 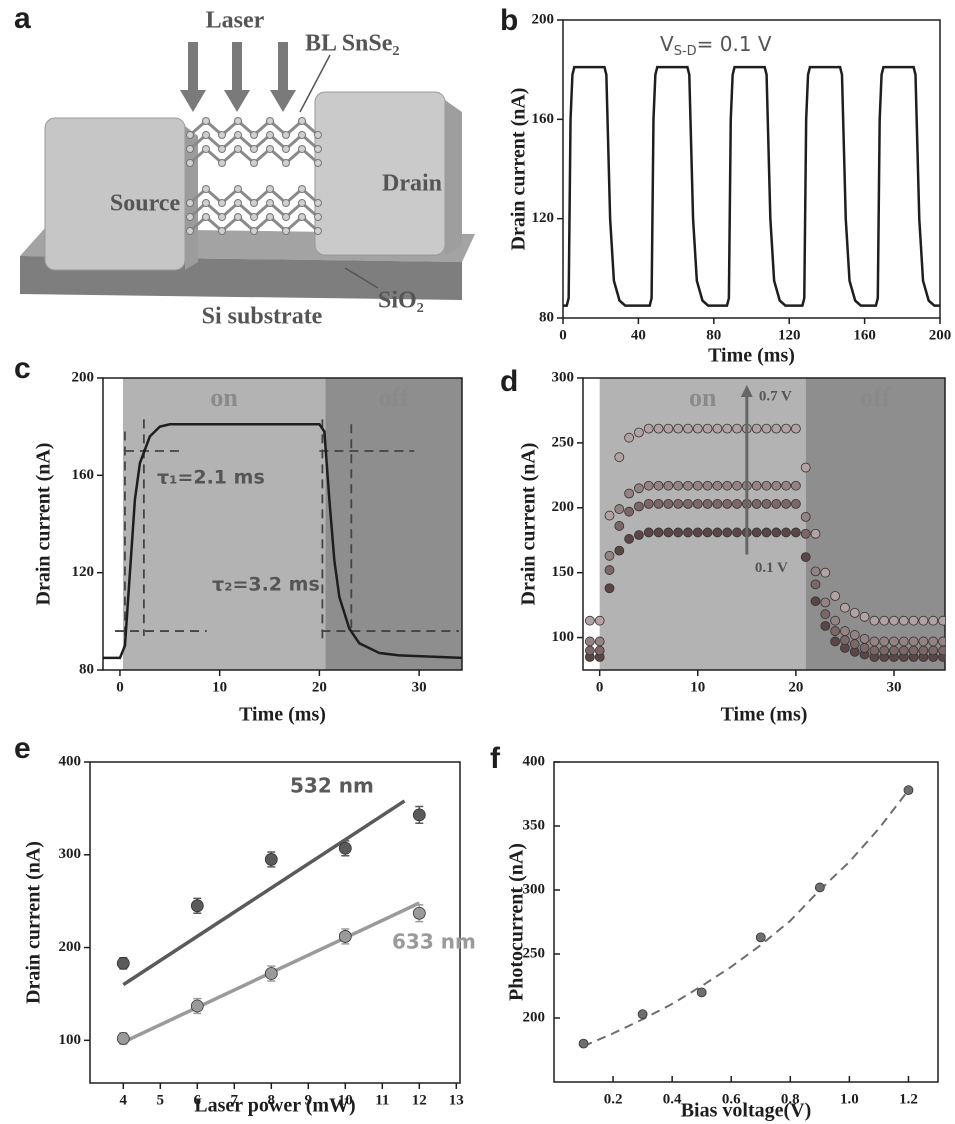 I want to click on x-tick-label: 11, so click(x=382, y=1100).